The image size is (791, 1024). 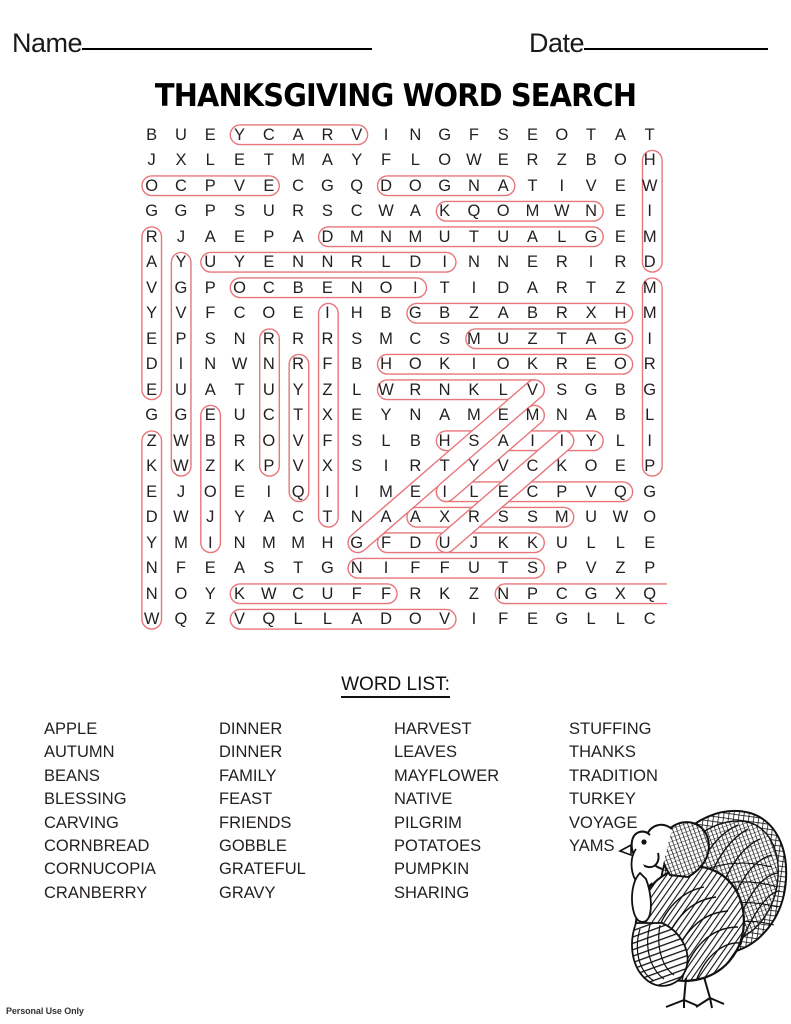 I want to click on word-list-item: TRADITION, so click(x=613, y=775).